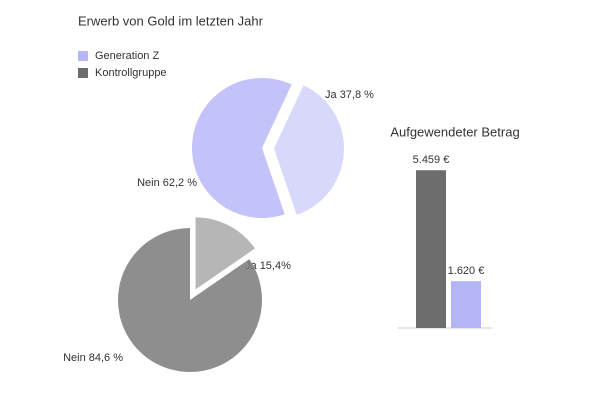 Image resolution: width=600 pixels, height=405 pixels. What do you see at coordinates (275, 266) in the screenshot?
I see `slice-value: 15,4%` at bounding box center [275, 266].